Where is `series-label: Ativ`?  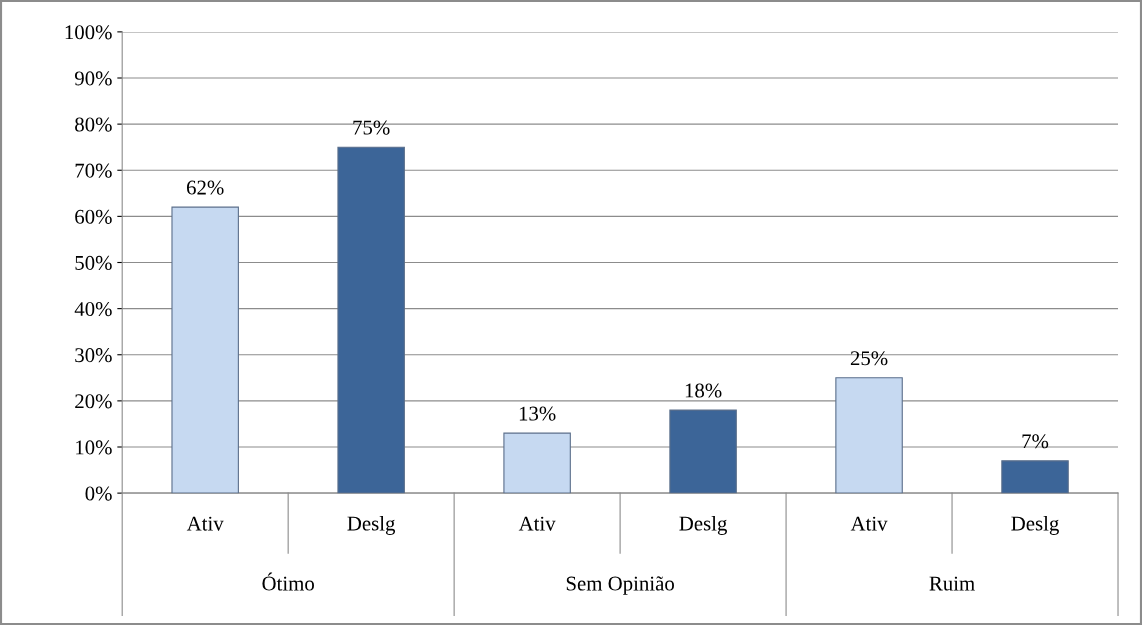 series-label: Ativ is located at coordinates (205, 523).